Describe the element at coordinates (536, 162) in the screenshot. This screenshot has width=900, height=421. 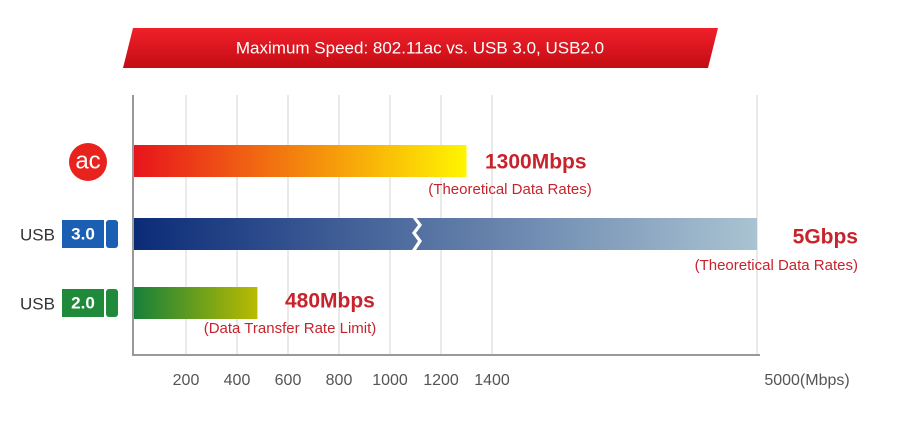
I see `value-label: 1300Mbps` at that location.